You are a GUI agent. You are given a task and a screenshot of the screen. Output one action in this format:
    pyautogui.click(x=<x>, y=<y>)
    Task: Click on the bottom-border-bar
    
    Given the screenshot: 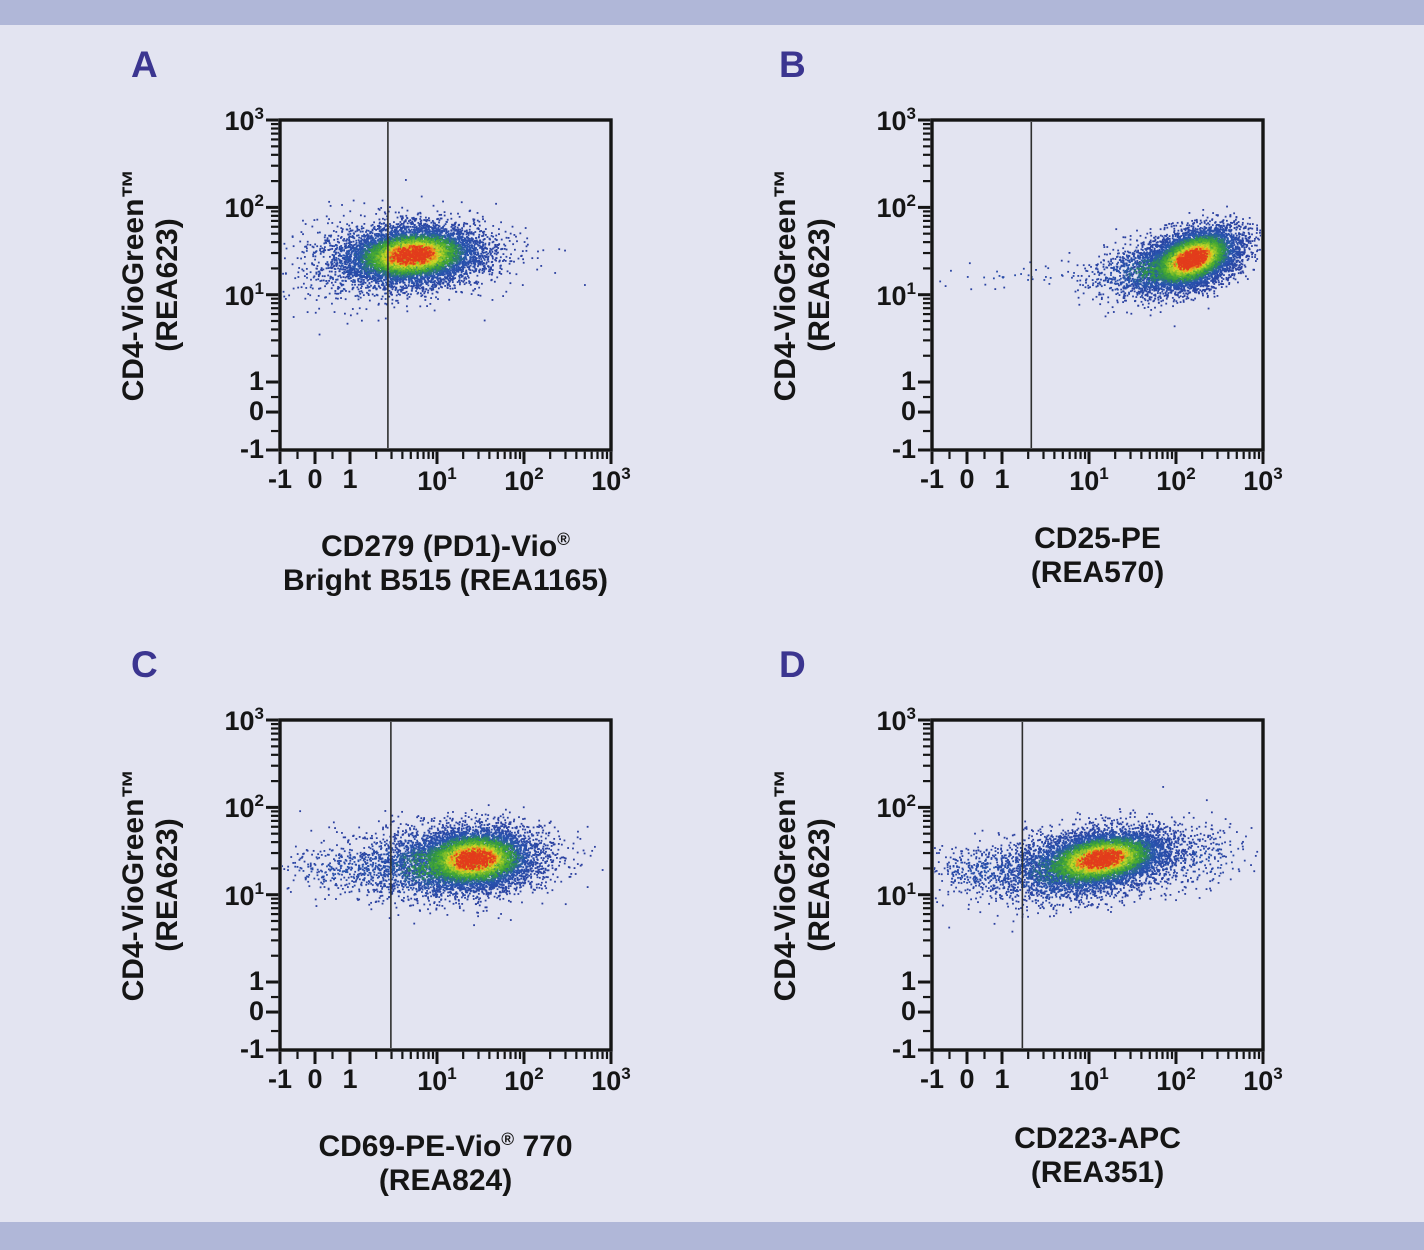 What is the action you would take?
    pyautogui.click(x=712, y=1236)
    